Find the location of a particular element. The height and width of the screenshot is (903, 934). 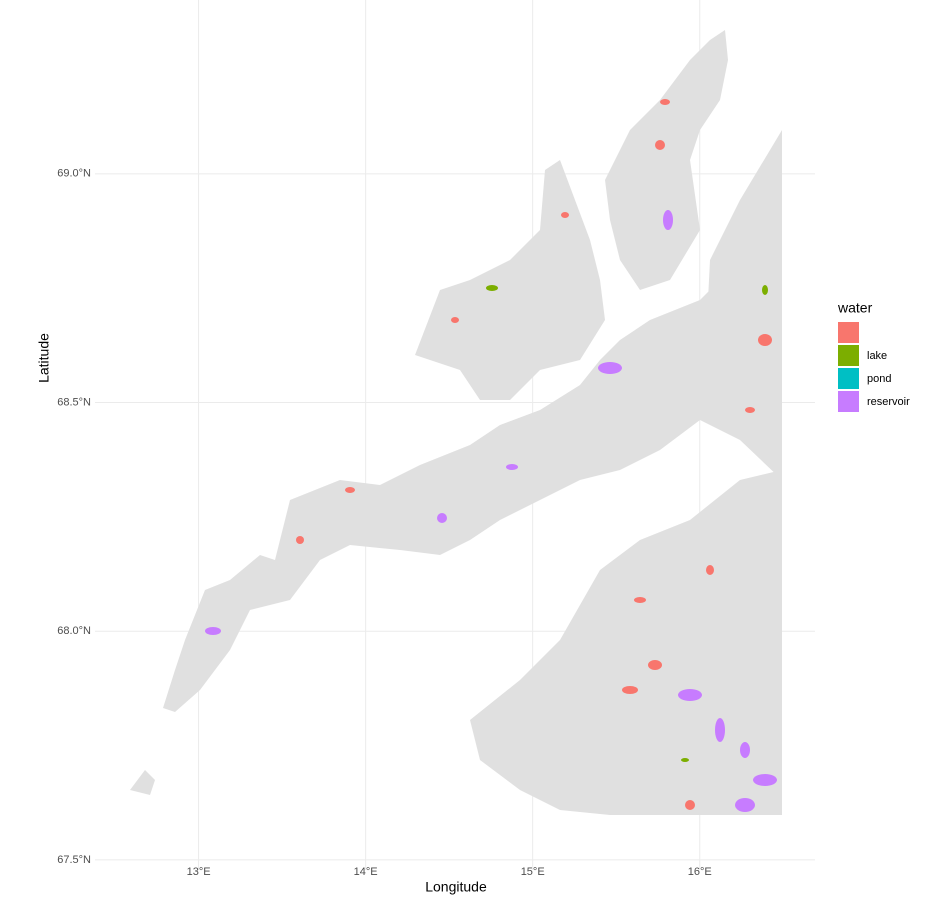

x-tick-label: 15°E is located at coordinates (533, 872).